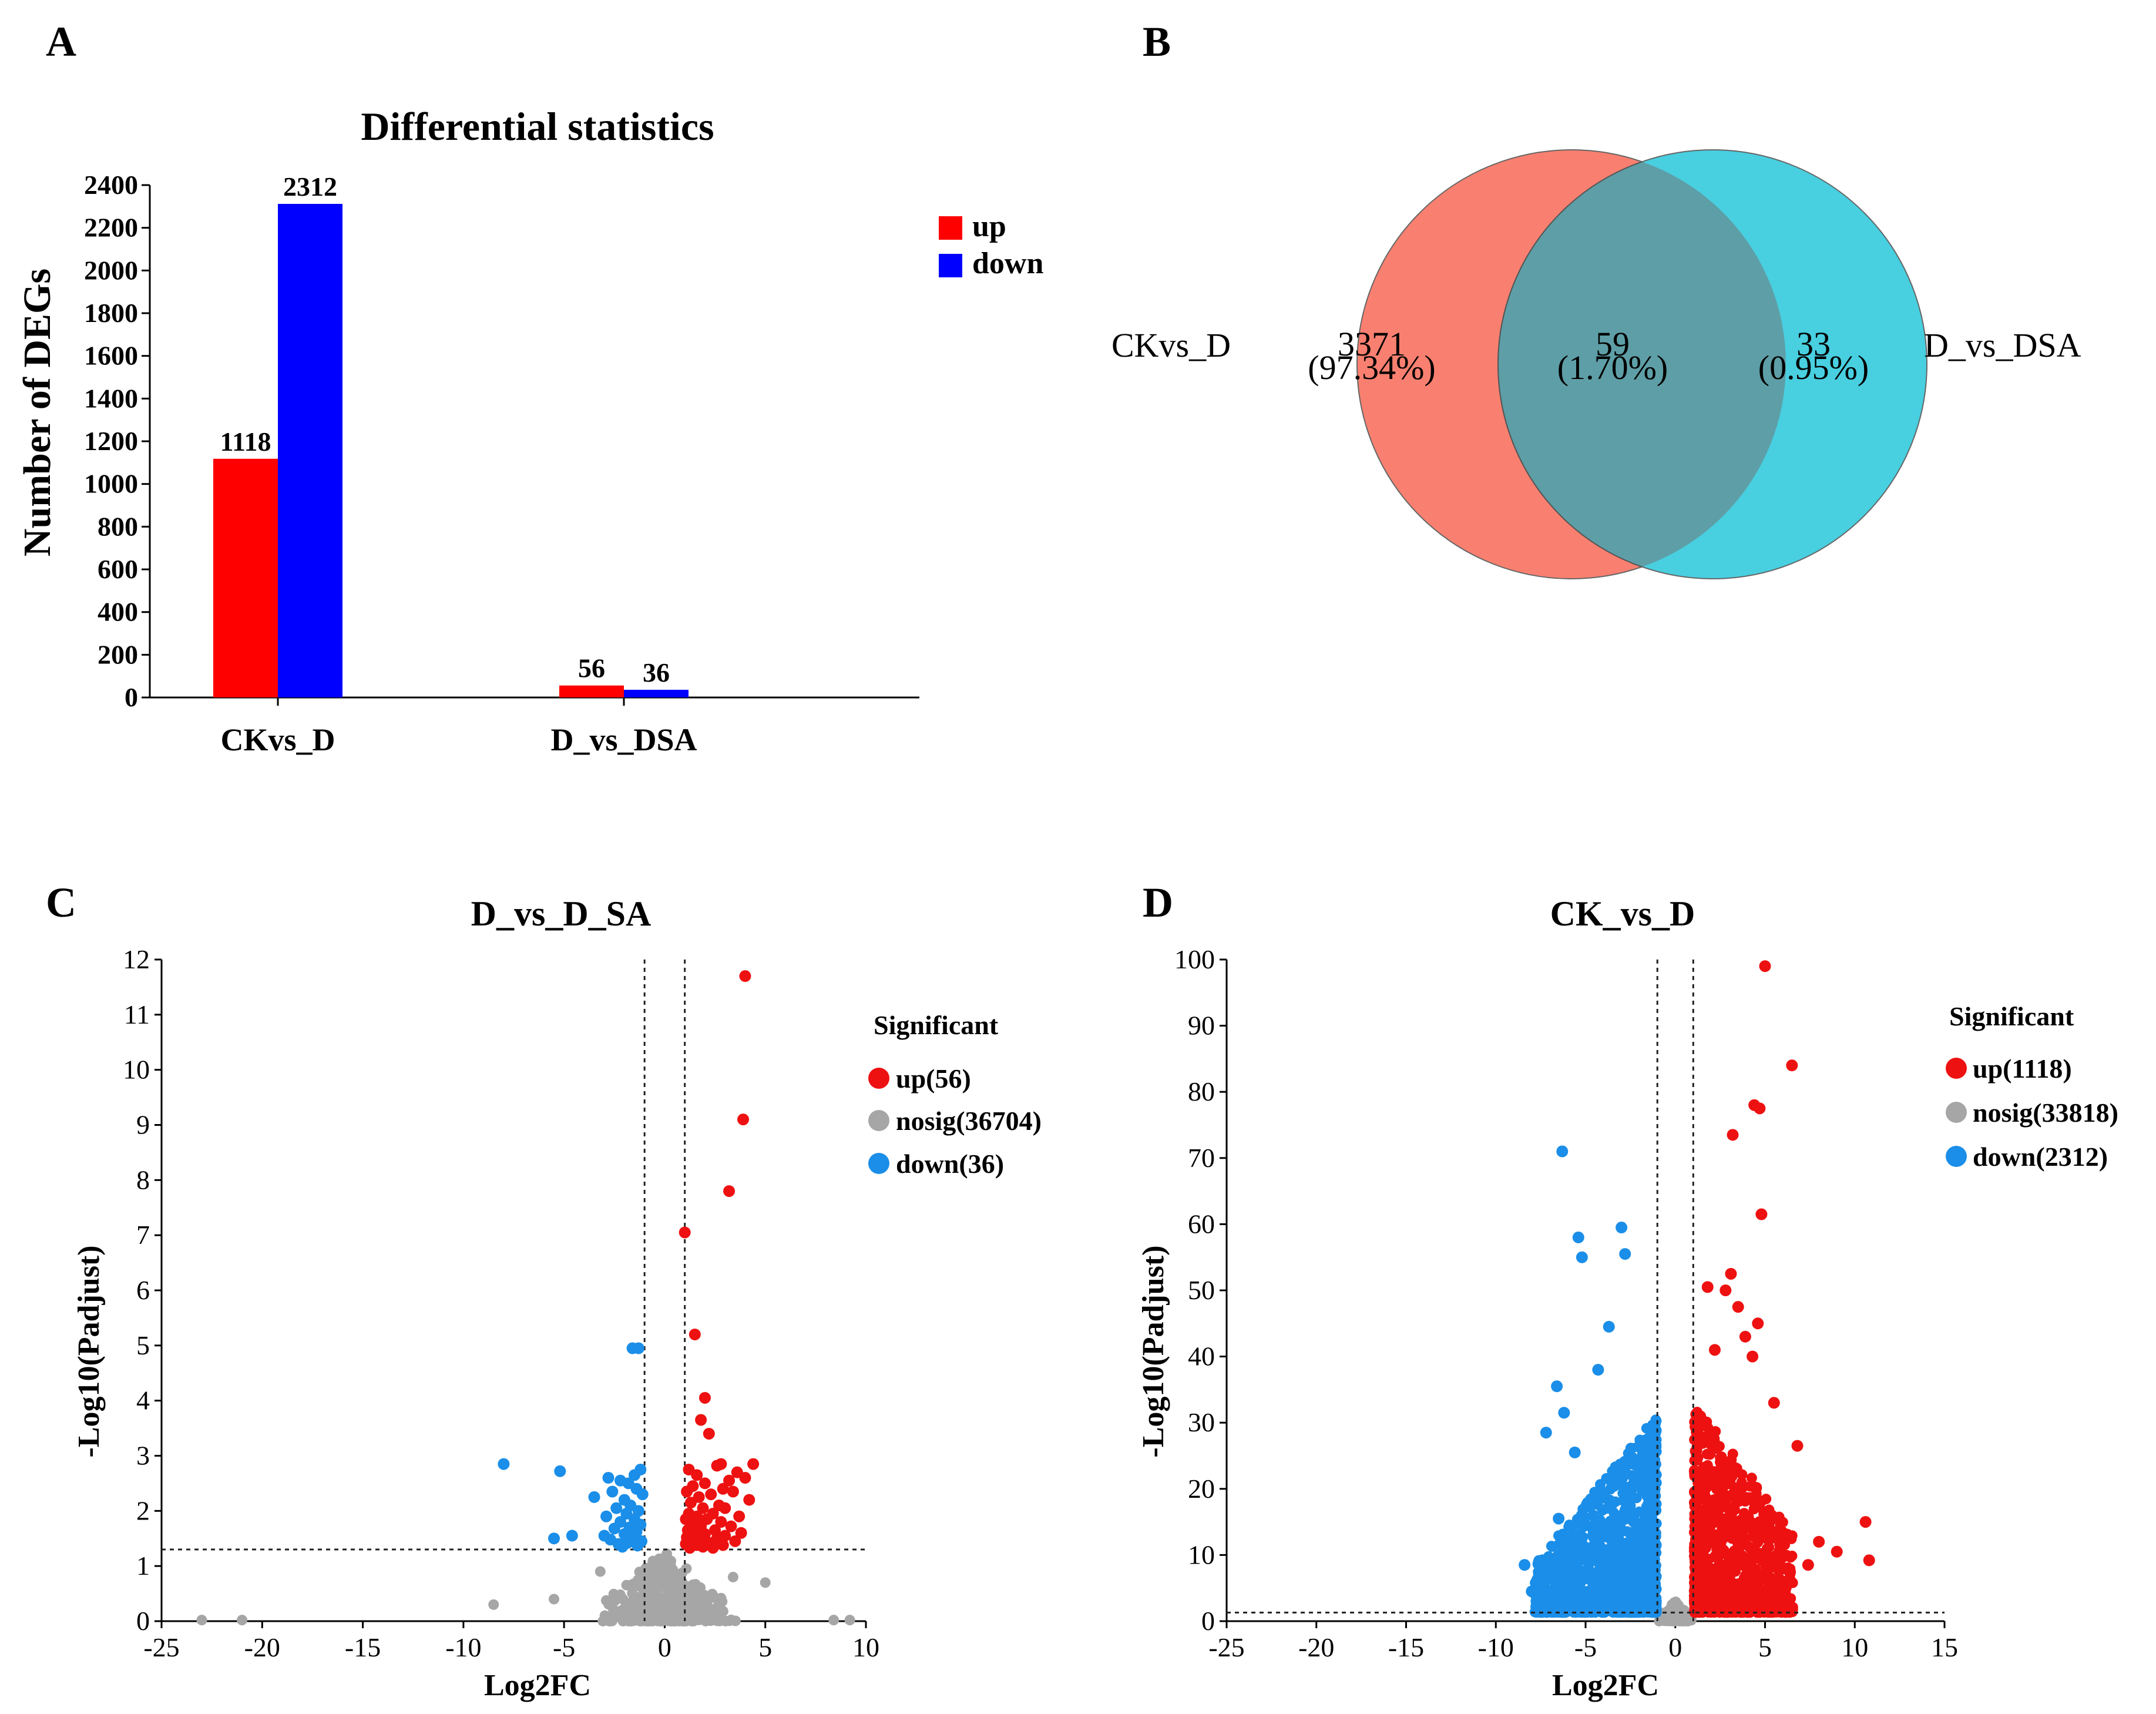 Image resolution: width=2156 pixels, height=1714 pixels. I want to click on volcano-d-legend-up: up(1118), so click(2022, 1069).